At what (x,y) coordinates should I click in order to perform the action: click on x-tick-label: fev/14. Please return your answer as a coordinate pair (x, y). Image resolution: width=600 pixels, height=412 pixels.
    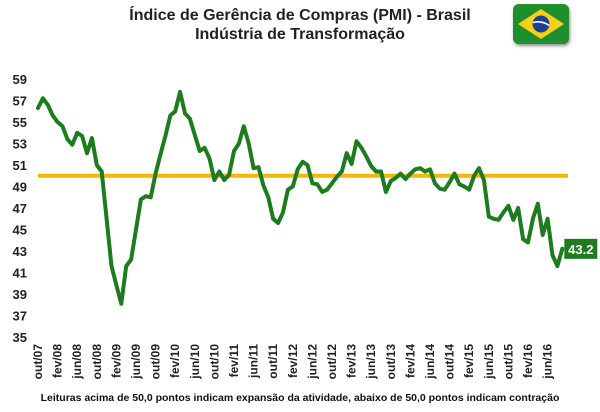
    Looking at the image, I should click on (410, 361).